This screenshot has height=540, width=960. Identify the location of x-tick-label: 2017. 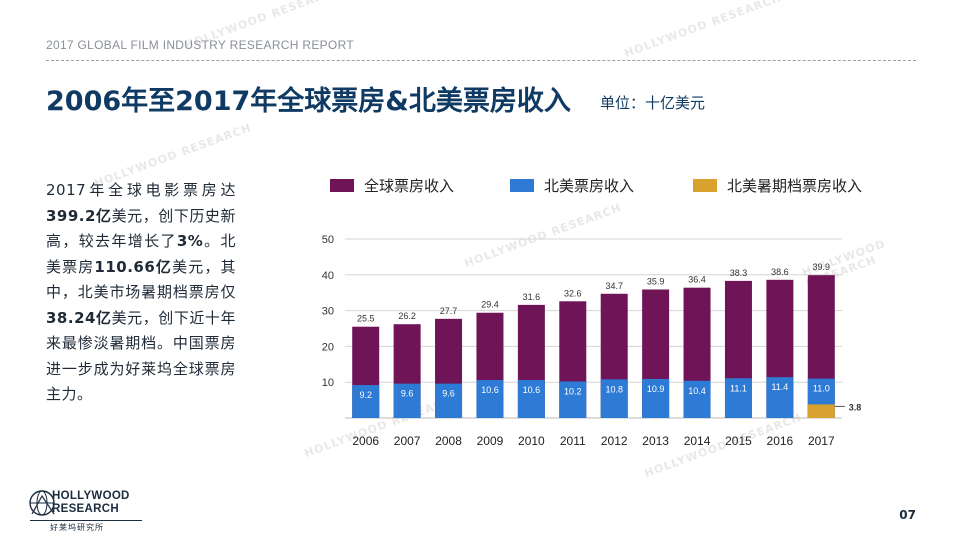
(821, 441).